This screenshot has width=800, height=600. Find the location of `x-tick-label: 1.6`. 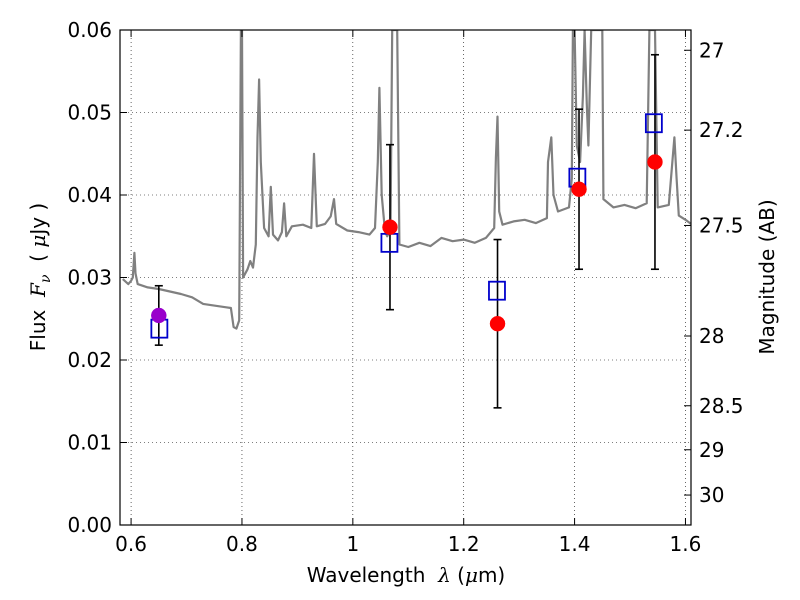

x-tick-label: 1.6 is located at coordinates (686, 544).